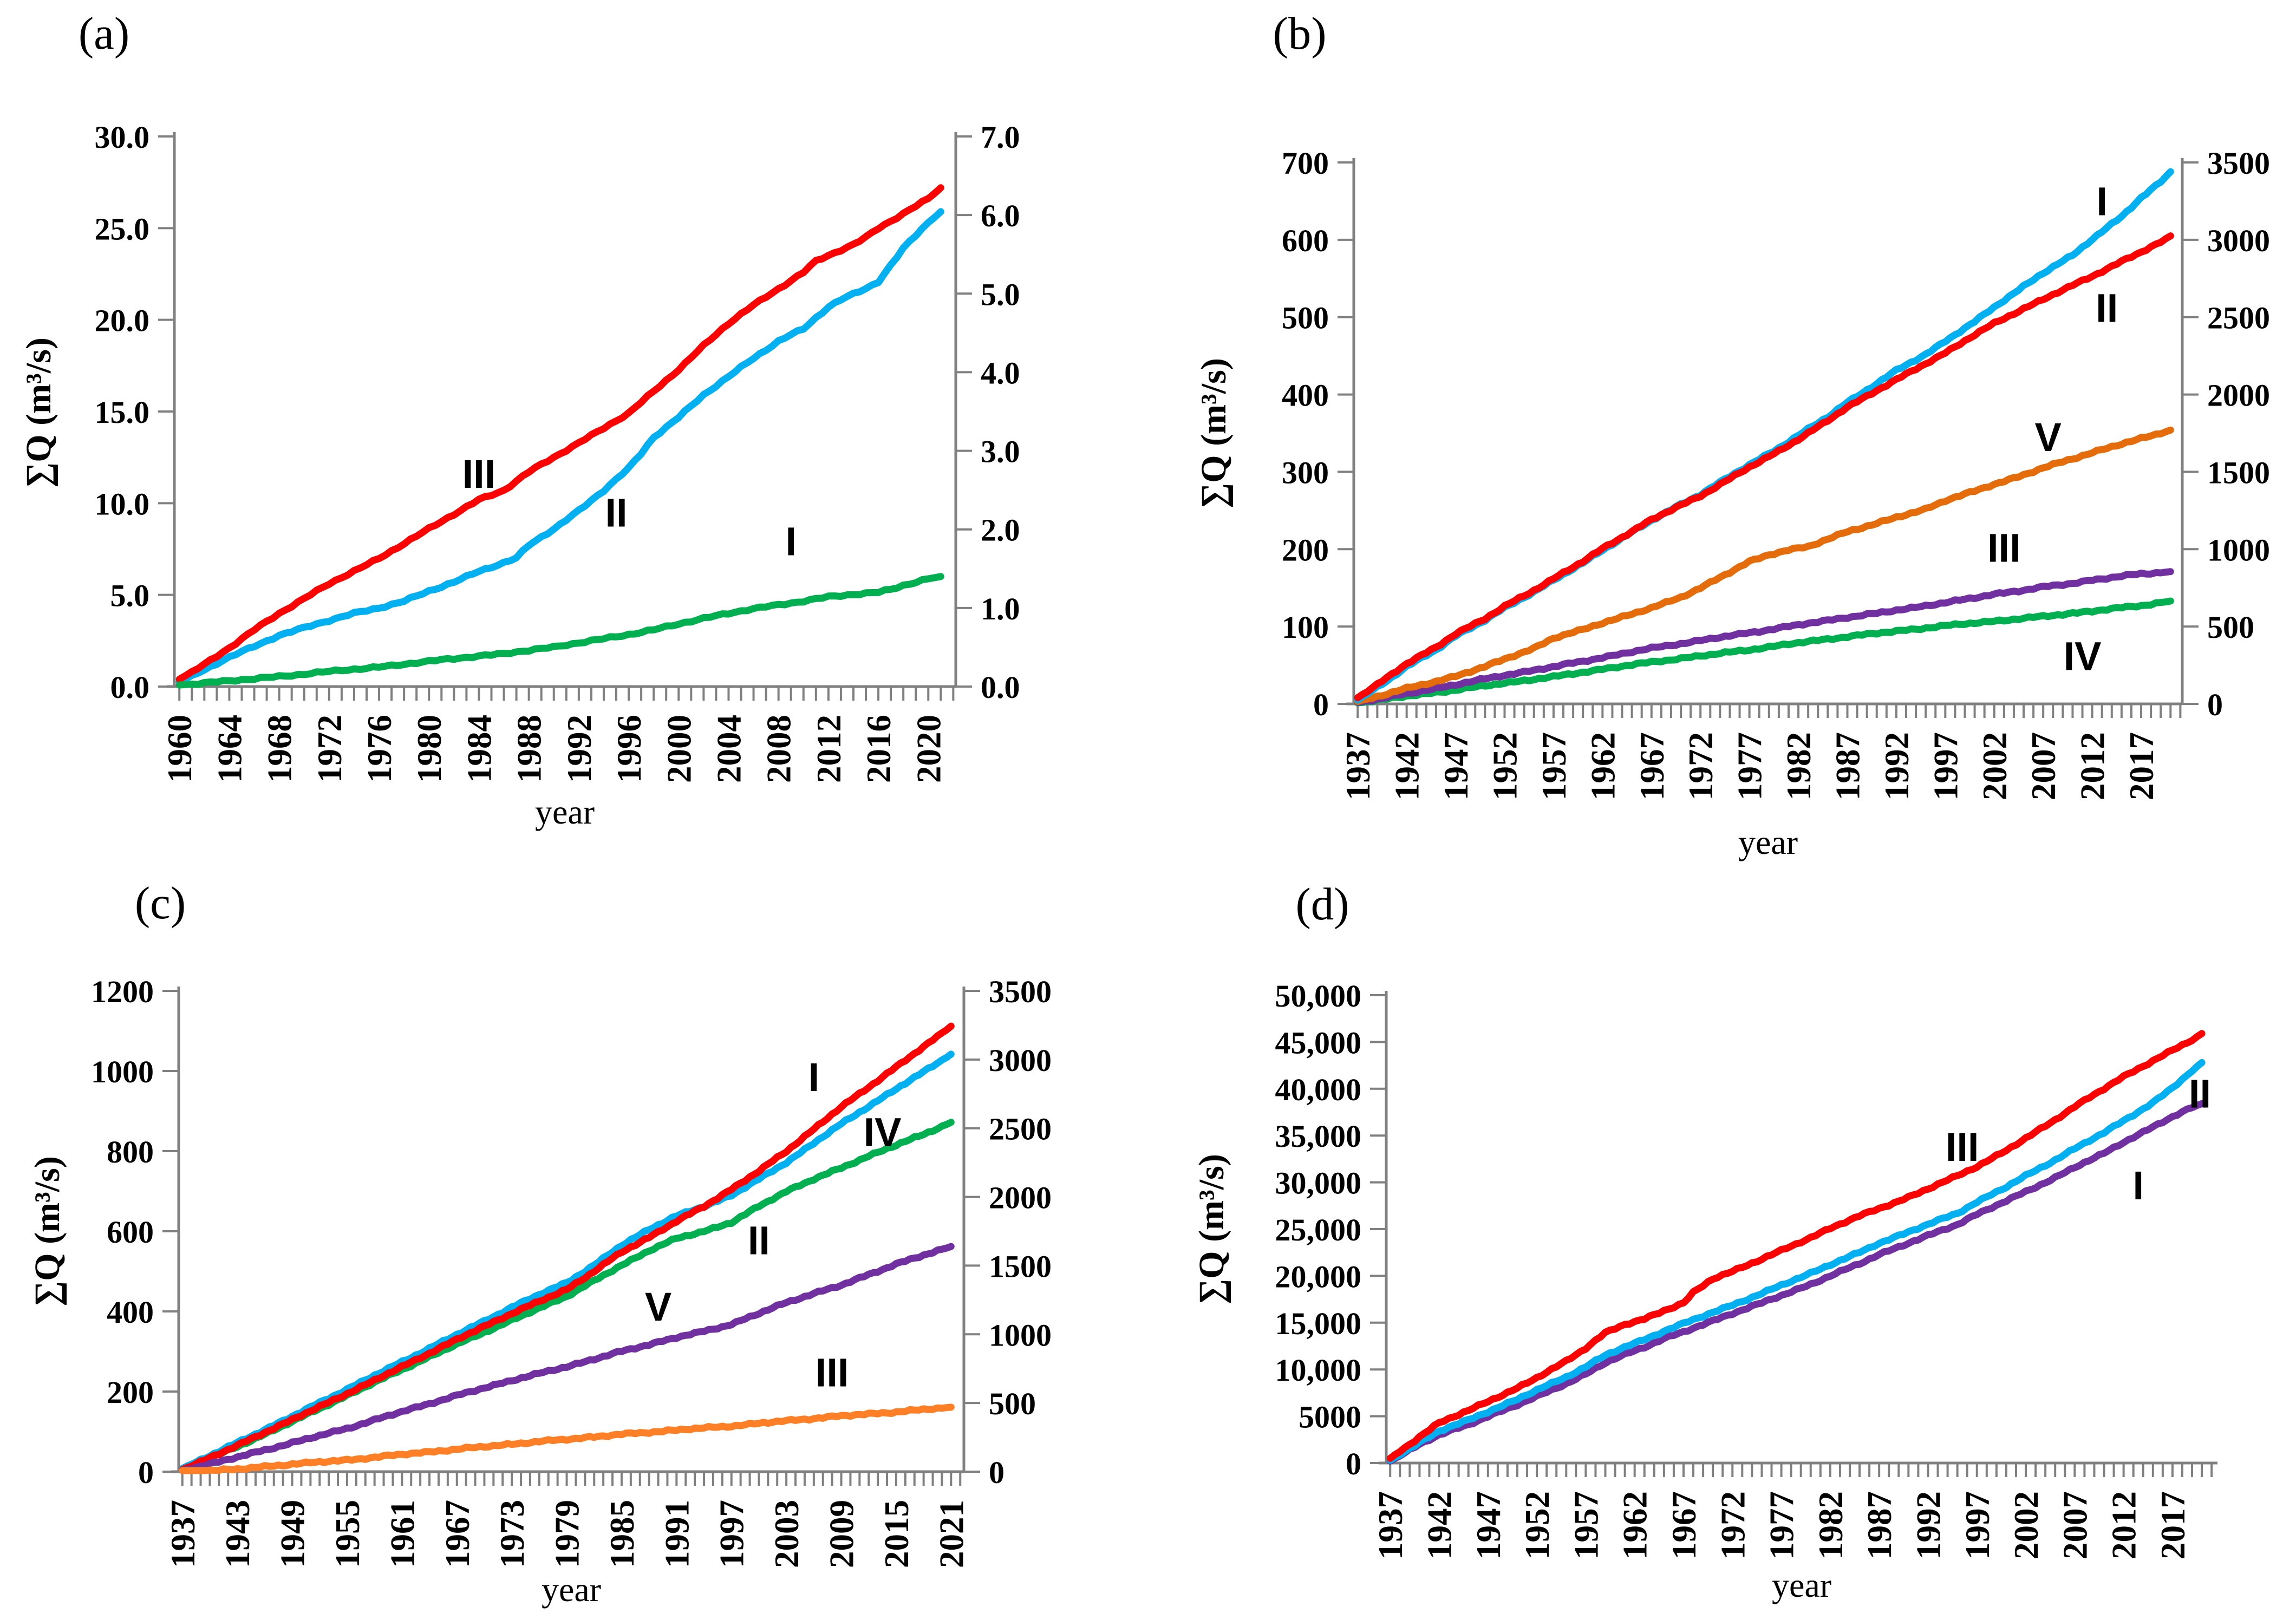  Describe the element at coordinates (1318, 434) in the screenshot. I see `panel-b-left-ticks: 0 100 200 300 400 500 600 700` at that location.